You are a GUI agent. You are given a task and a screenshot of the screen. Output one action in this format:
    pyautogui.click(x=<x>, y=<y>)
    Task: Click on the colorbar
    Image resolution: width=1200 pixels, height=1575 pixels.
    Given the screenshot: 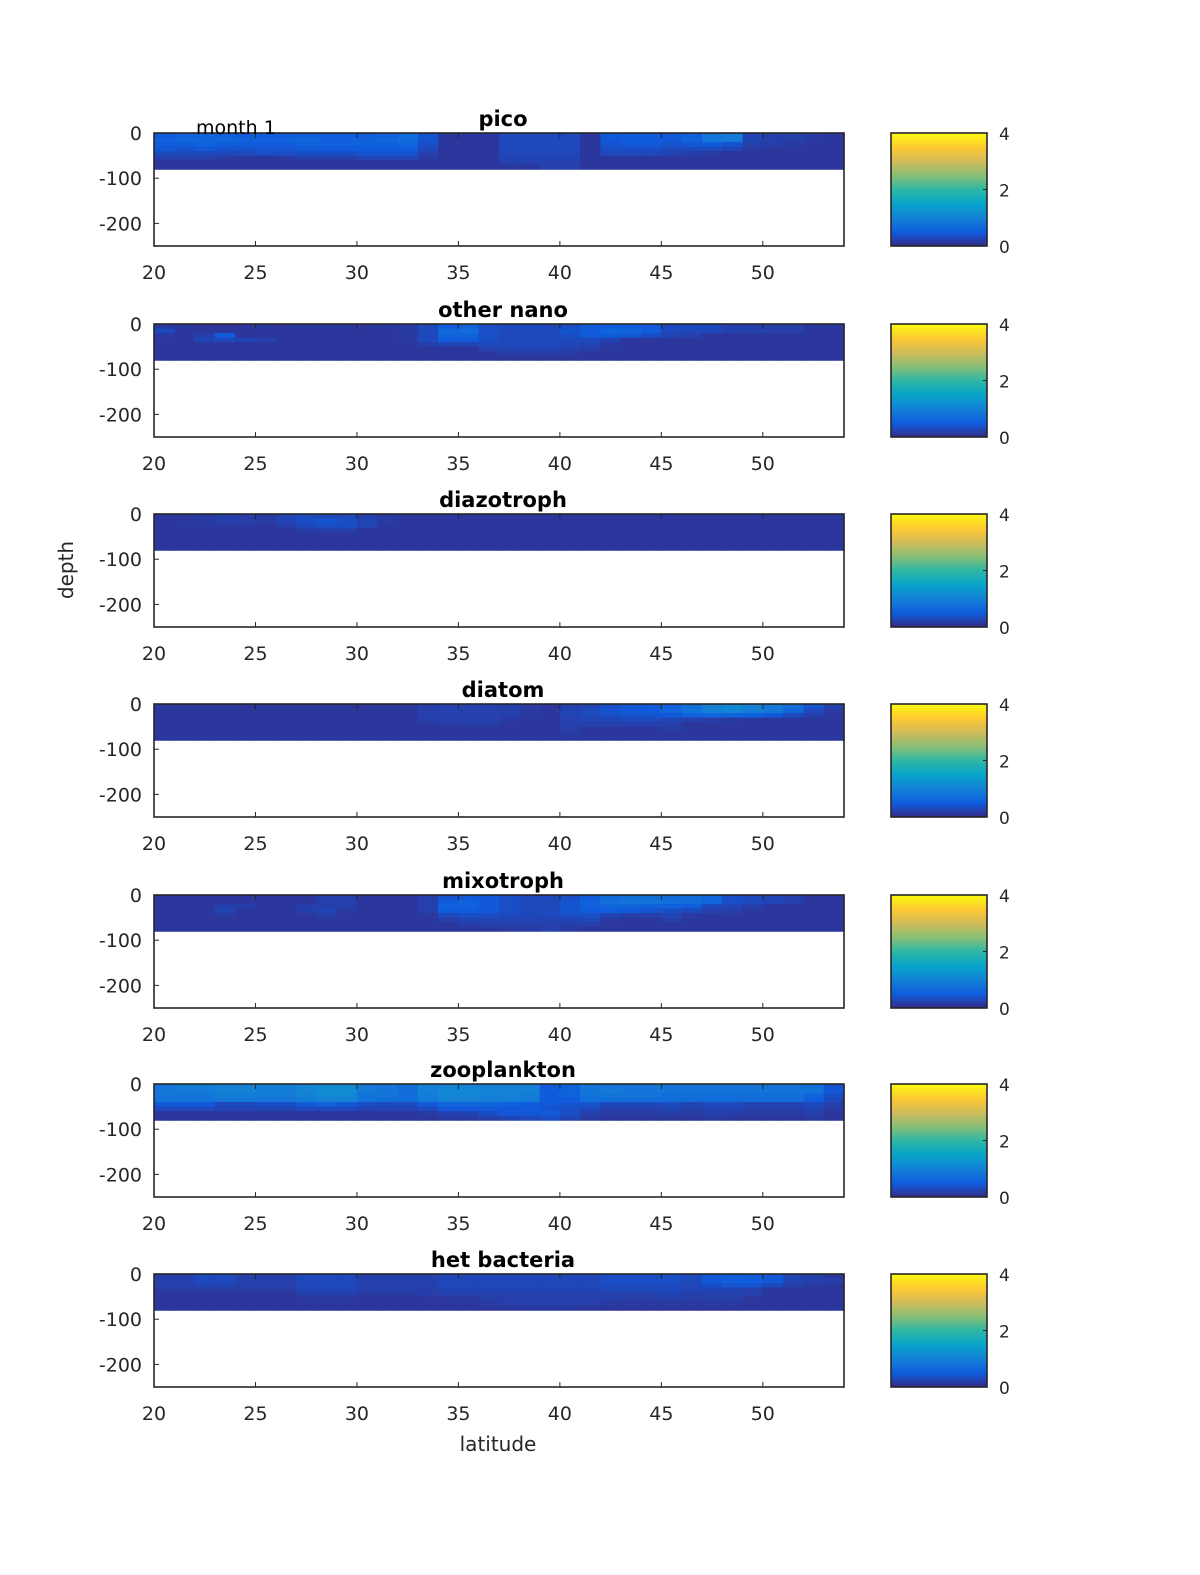 What is the action you would take?
    pyautogui.click(x=939, y=570)
    